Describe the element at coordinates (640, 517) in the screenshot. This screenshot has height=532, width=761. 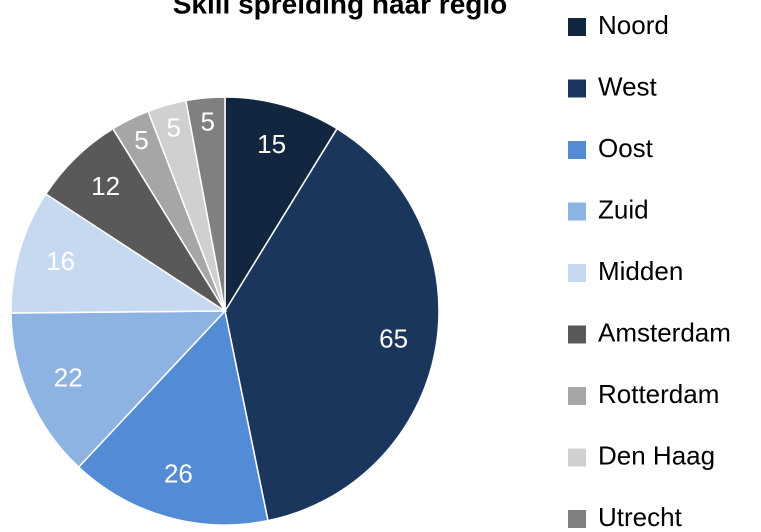
I see `legend-label: Utrecht` at that location.